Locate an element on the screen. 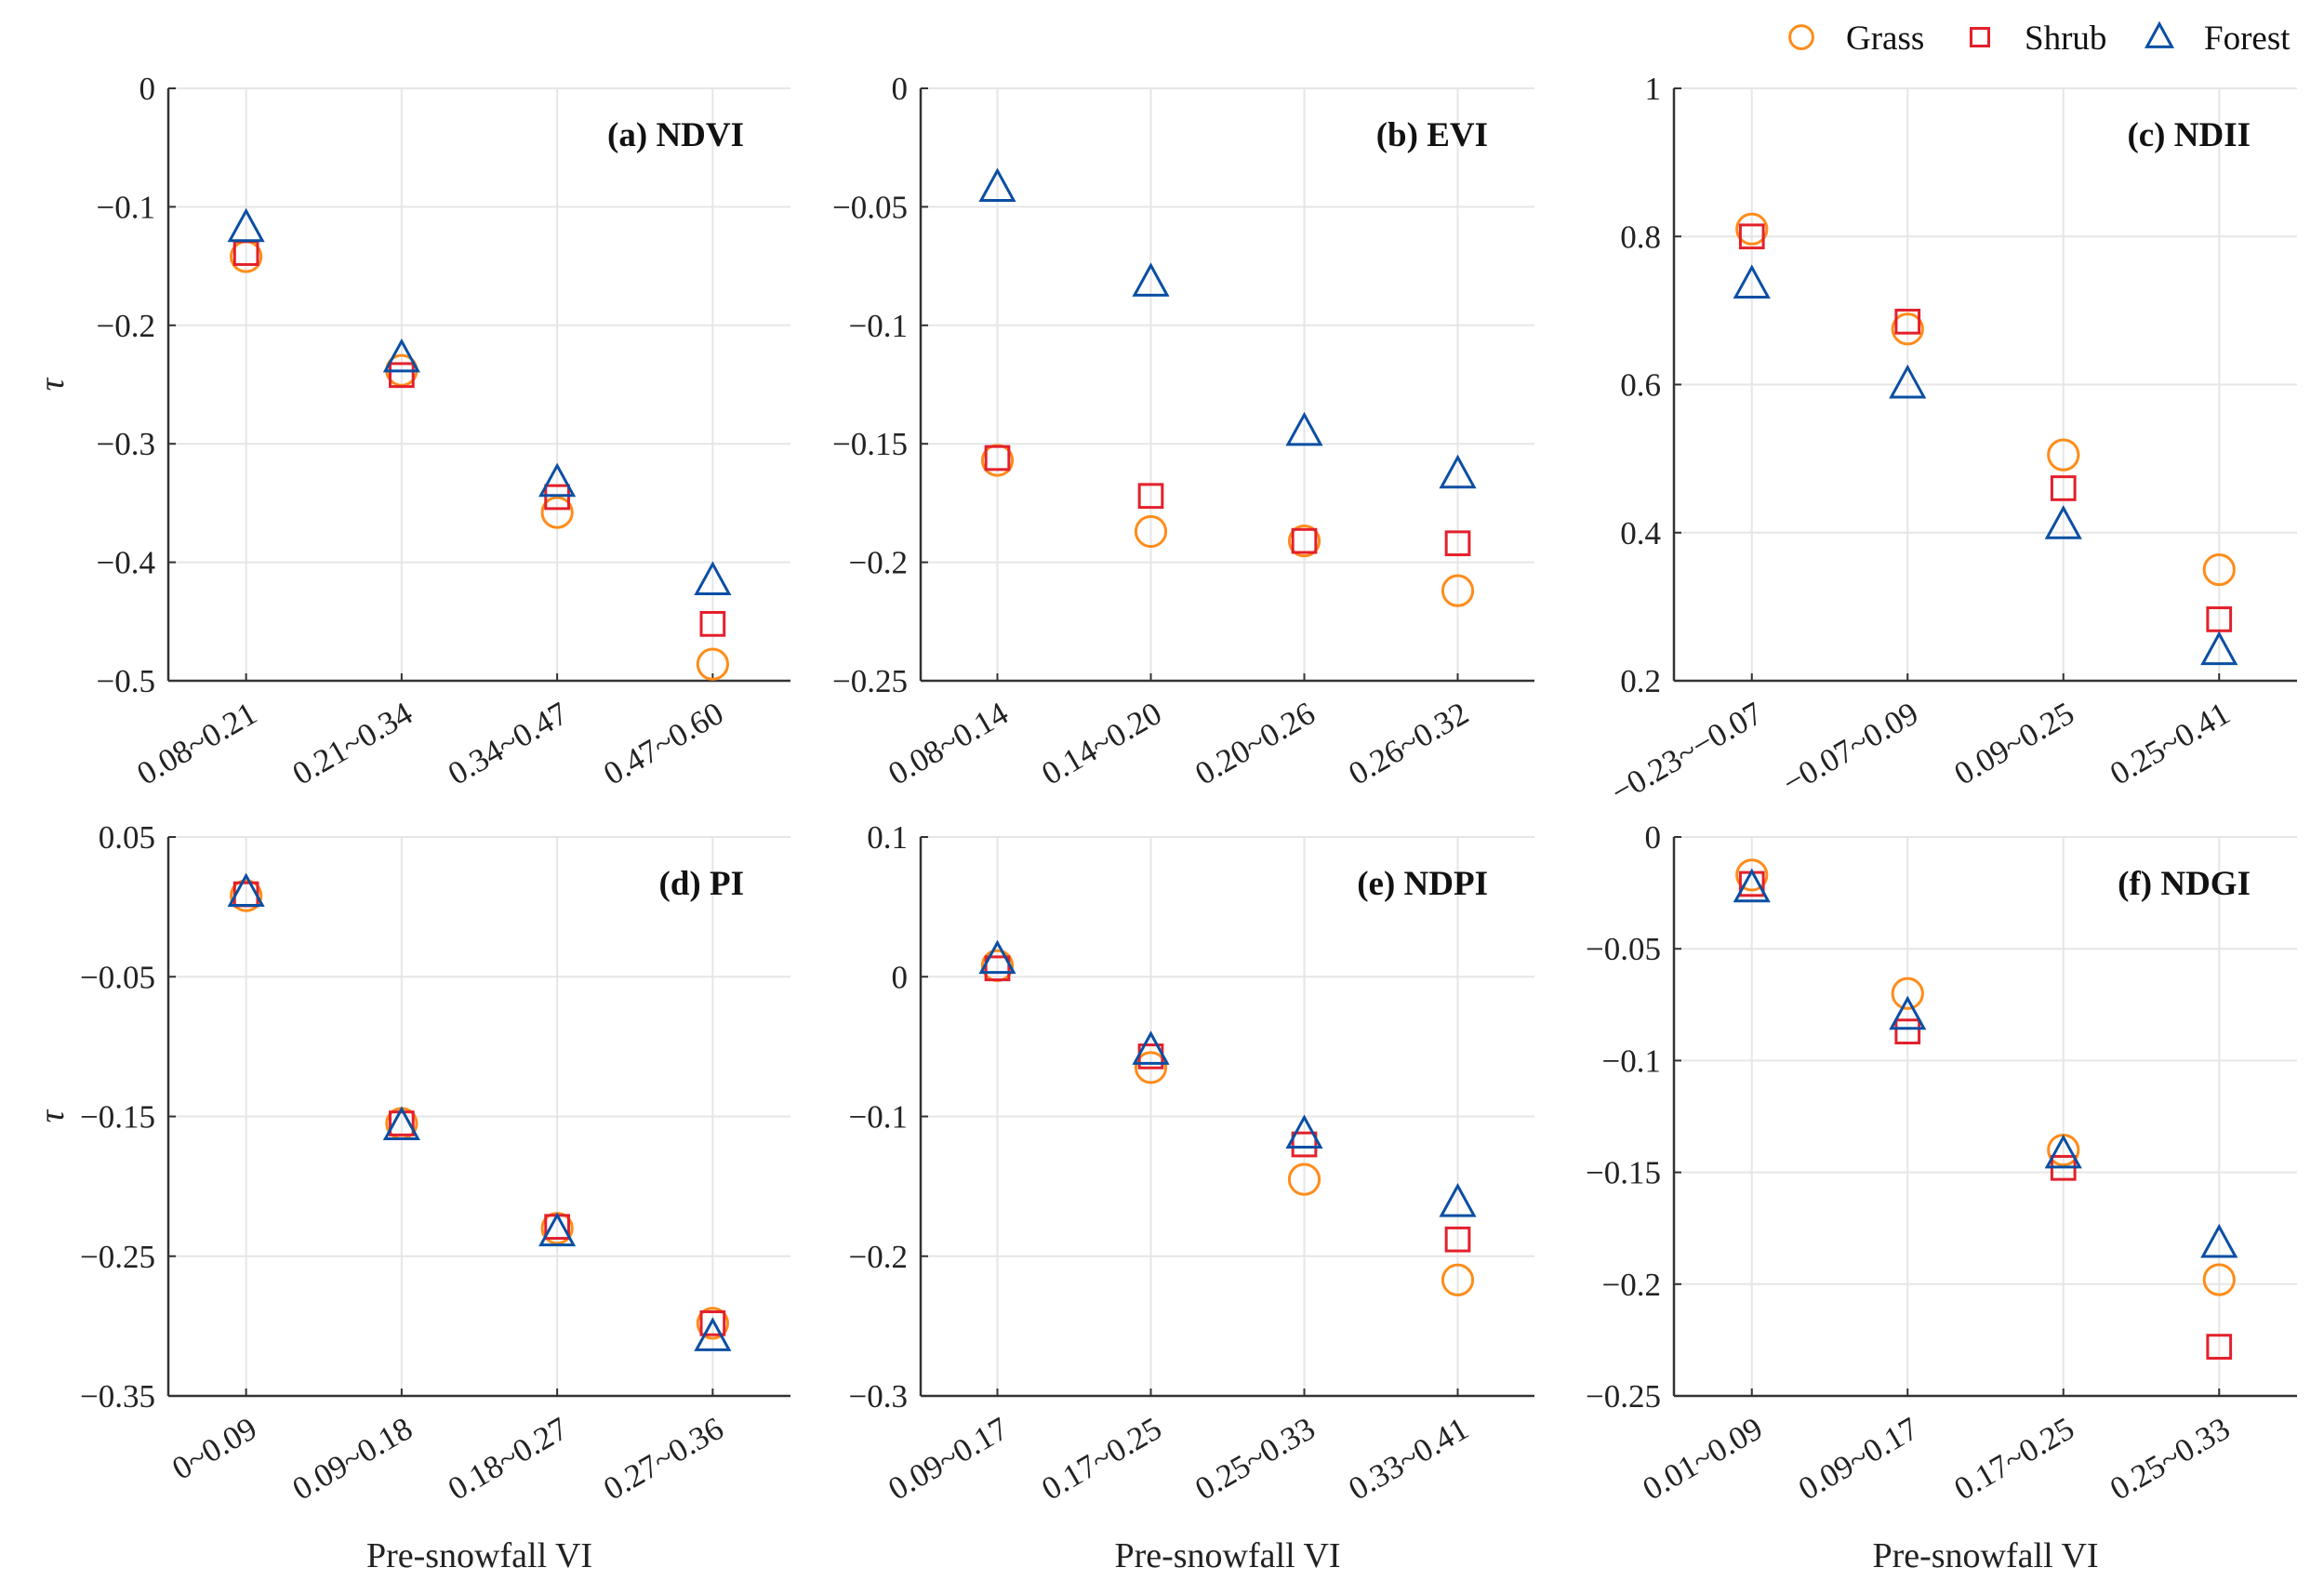  legend-grass-icon is located at coordinates (1801, 37).